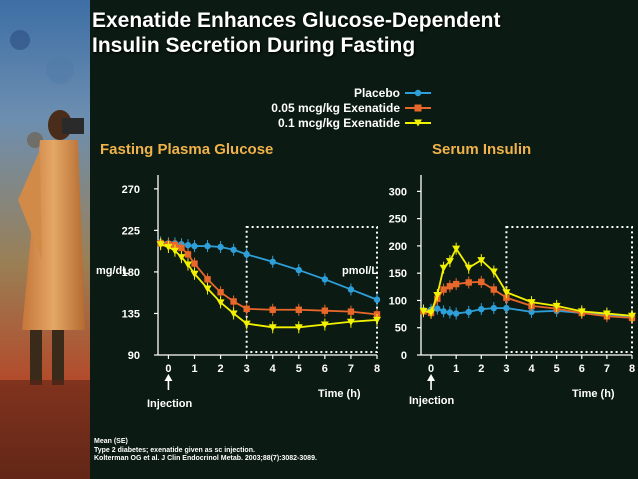 This screenshot has width=638, height=479. Describe the element at coordinates (431, 377) in the screenshot. I see `insulin-injection-arrowhead-icon` at that location.